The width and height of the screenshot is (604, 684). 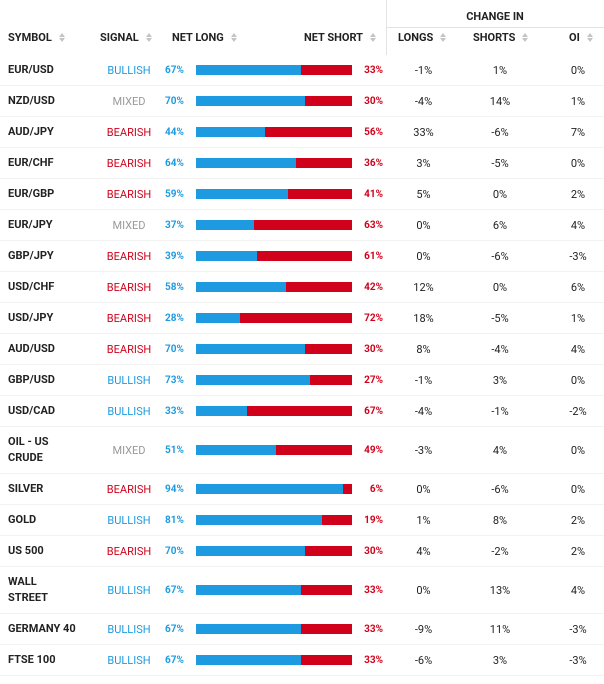 What do you see at coordinates (578, 287) in the screenshot?
I see `oi-change: 6%` at bounding box center [578, 287].